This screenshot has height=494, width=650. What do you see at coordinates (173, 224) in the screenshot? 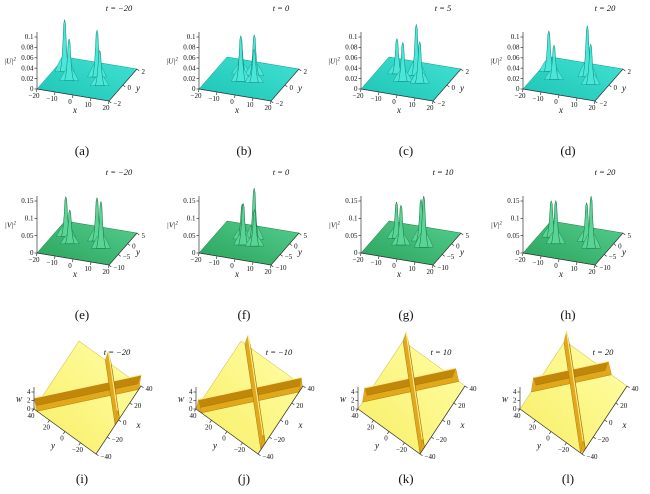
I see `z-axis-label: |V|2` at bounding box center [173, 224].